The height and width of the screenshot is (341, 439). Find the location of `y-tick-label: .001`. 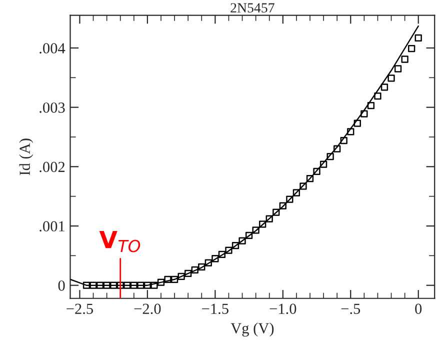

y-tick-label: .001 is located at coordinates (52, 226).